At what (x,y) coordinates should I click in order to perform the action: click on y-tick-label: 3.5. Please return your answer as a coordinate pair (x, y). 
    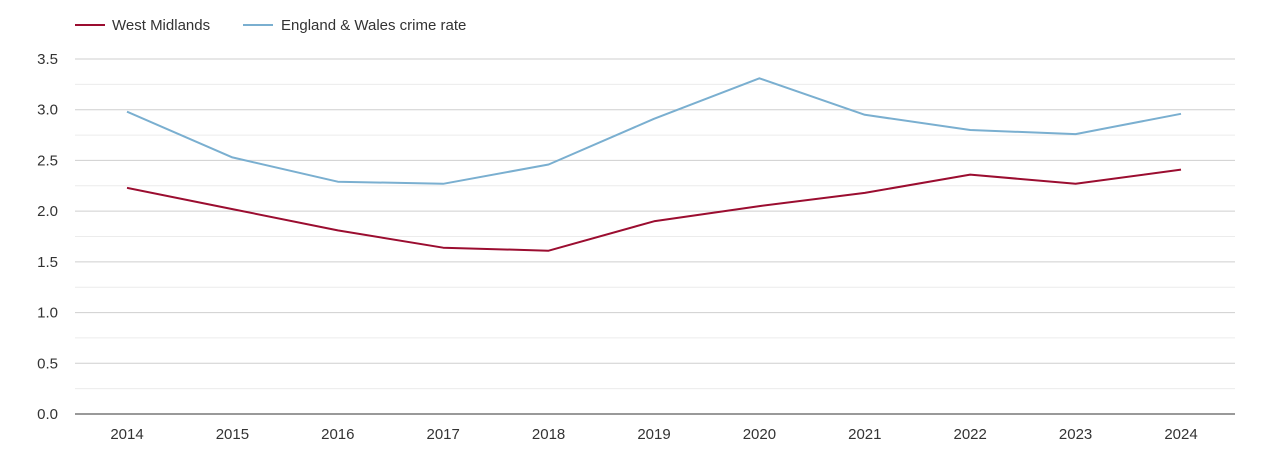
    Looking at the image, I should click on (47, 59).